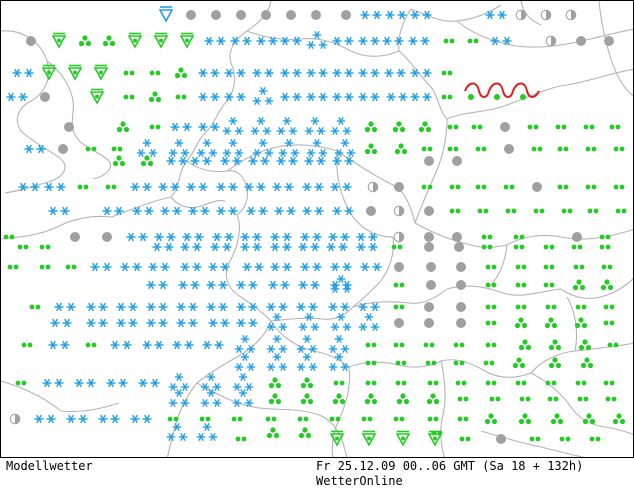 The image size is (634, 490). I want to click on product-label: Modellwetter, so click(49, 466).